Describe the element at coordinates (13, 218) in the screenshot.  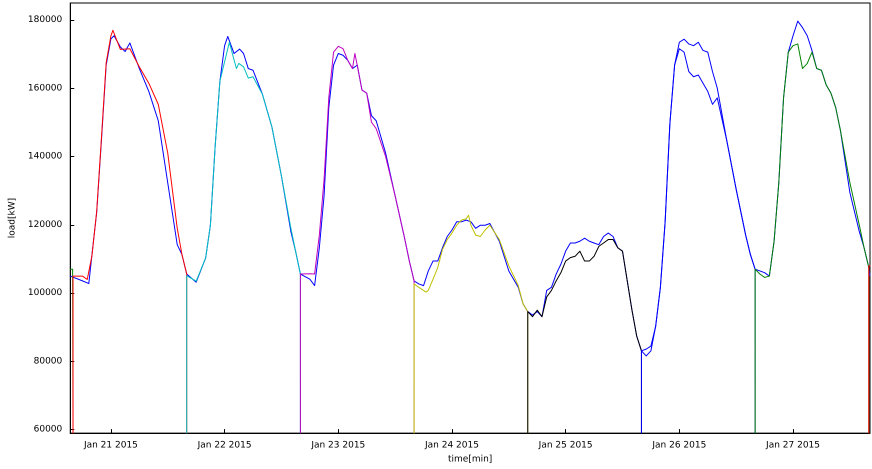
I see `y-axis-title: load[kW]` at that location.